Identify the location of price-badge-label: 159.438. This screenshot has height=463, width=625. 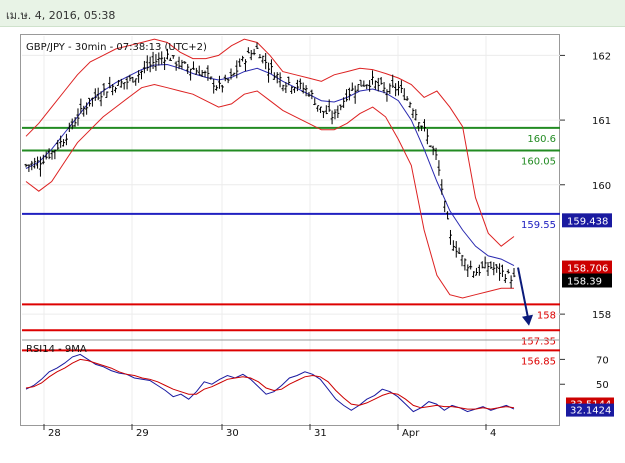
(587, 221).